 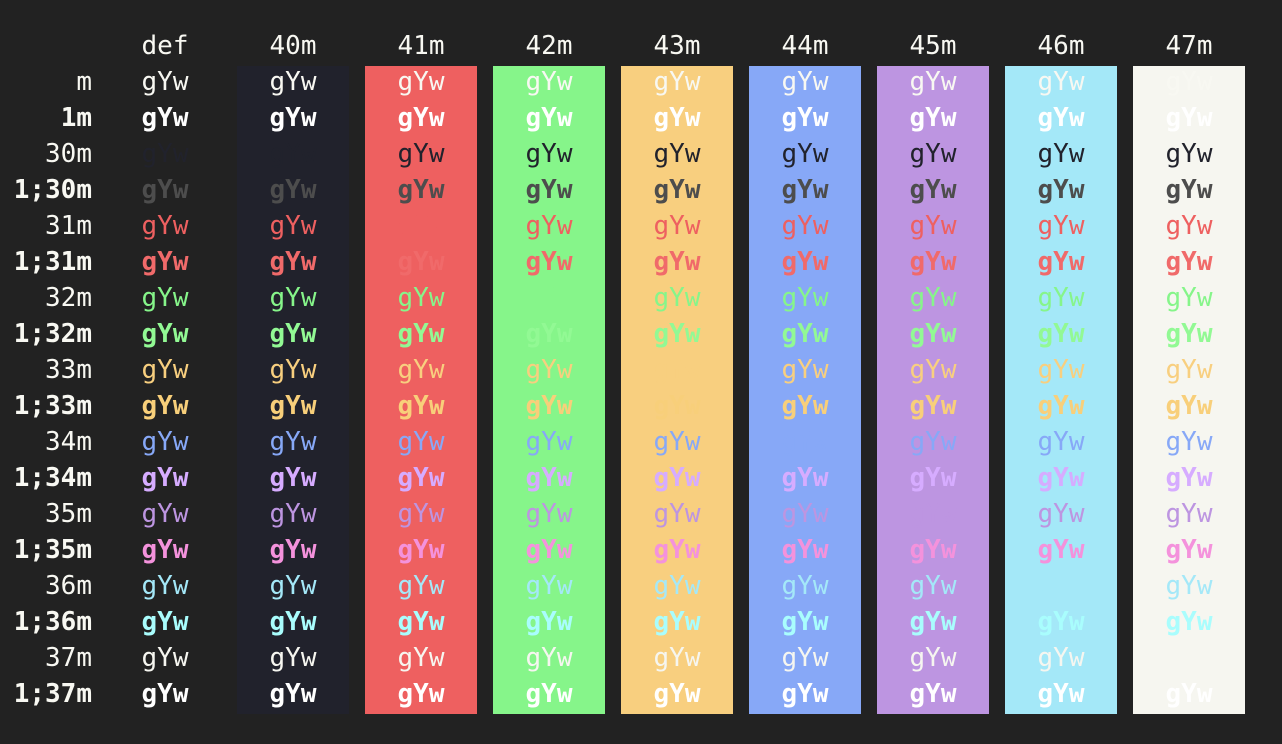 I want to click on row-label: 1;30m, so click(x=52, y=190).